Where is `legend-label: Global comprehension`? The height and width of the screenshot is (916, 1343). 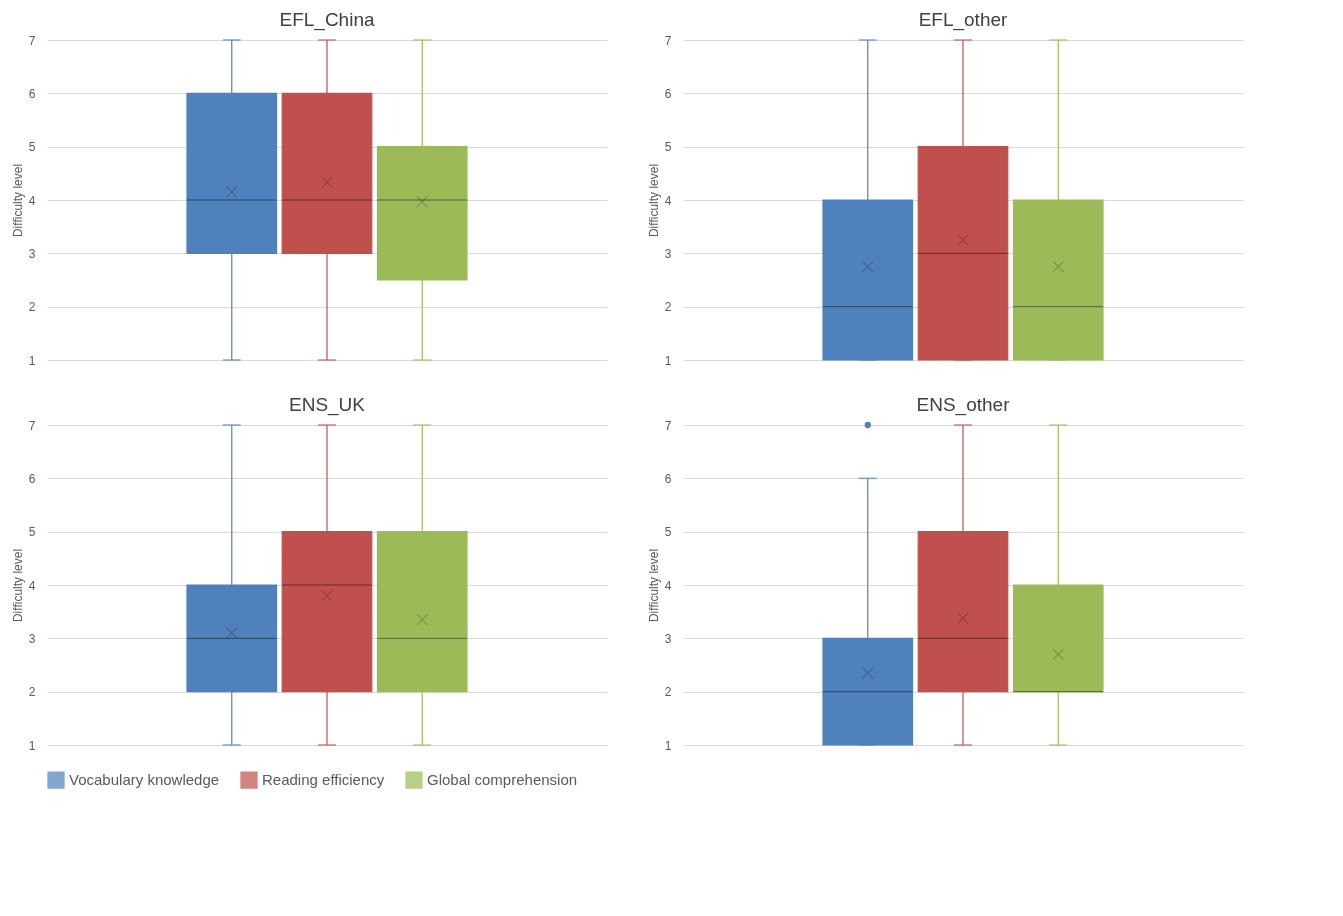 legend-label: Global comprehension is located at coordinates (502, 780).